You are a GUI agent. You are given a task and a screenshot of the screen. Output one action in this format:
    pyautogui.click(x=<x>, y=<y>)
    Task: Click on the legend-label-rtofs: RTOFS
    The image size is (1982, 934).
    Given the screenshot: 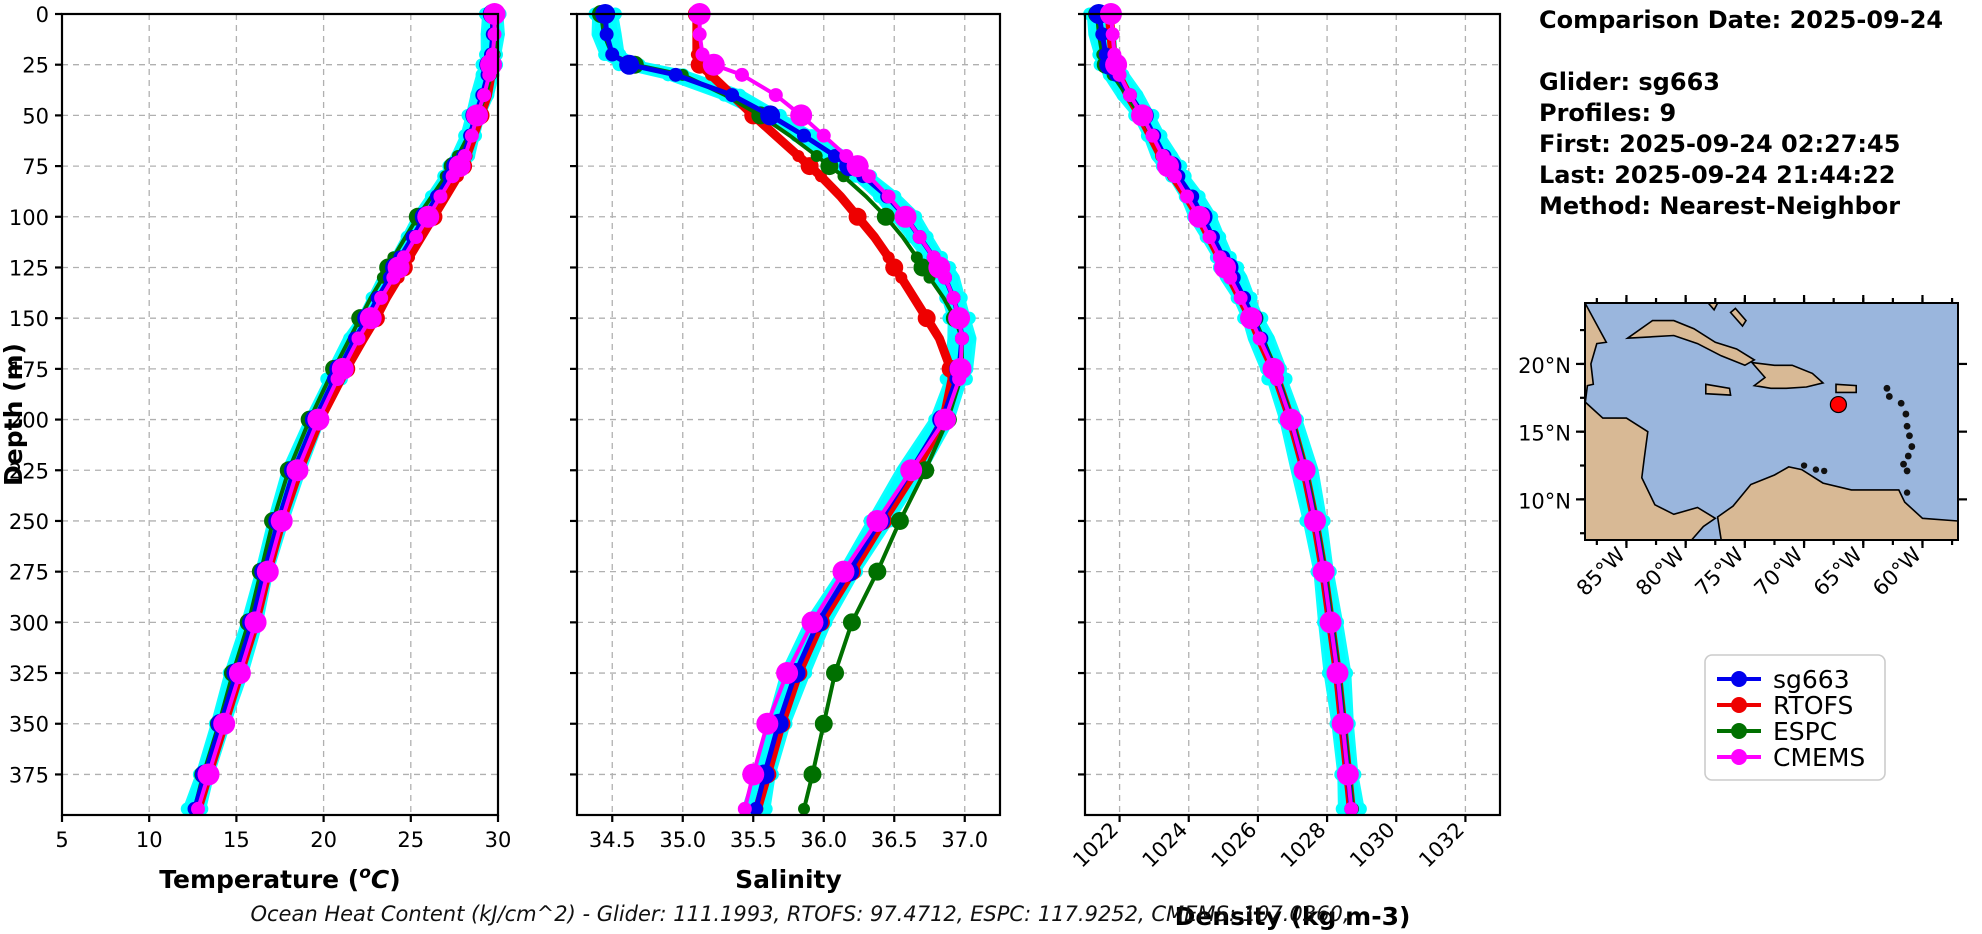 What is the action you would take?
    pyautogui.click(x=1813, y=705)
    